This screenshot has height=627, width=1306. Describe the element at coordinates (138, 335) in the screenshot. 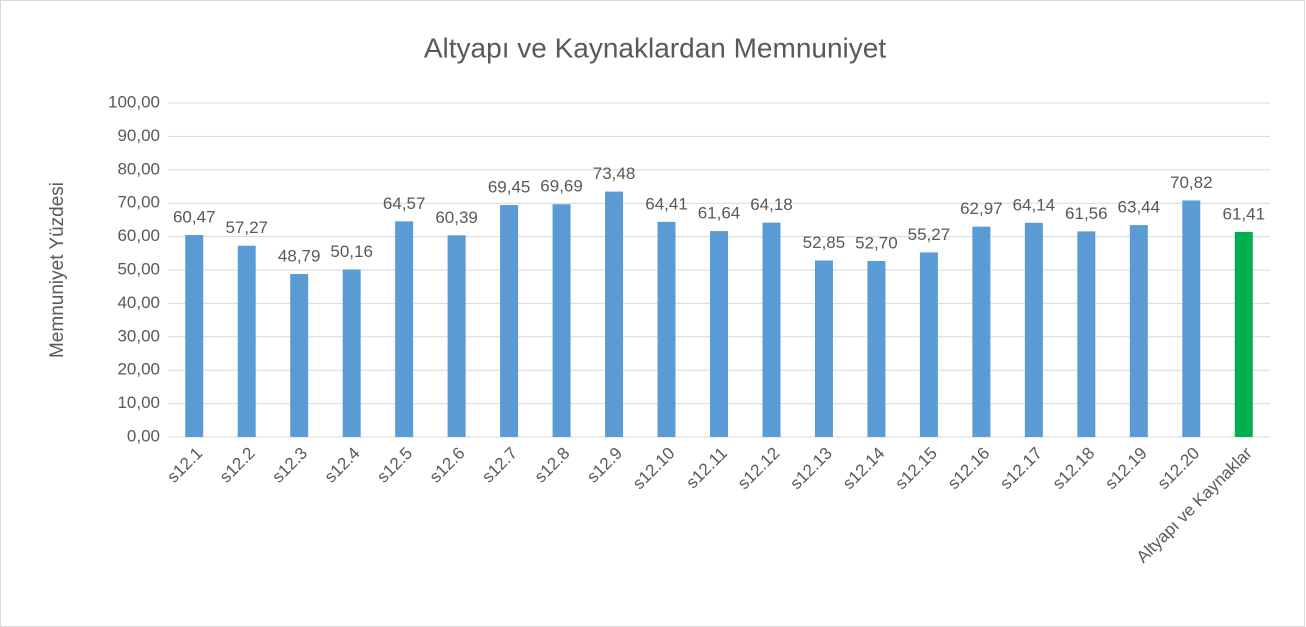

I see `y-tick-label: 30,00` at that location.